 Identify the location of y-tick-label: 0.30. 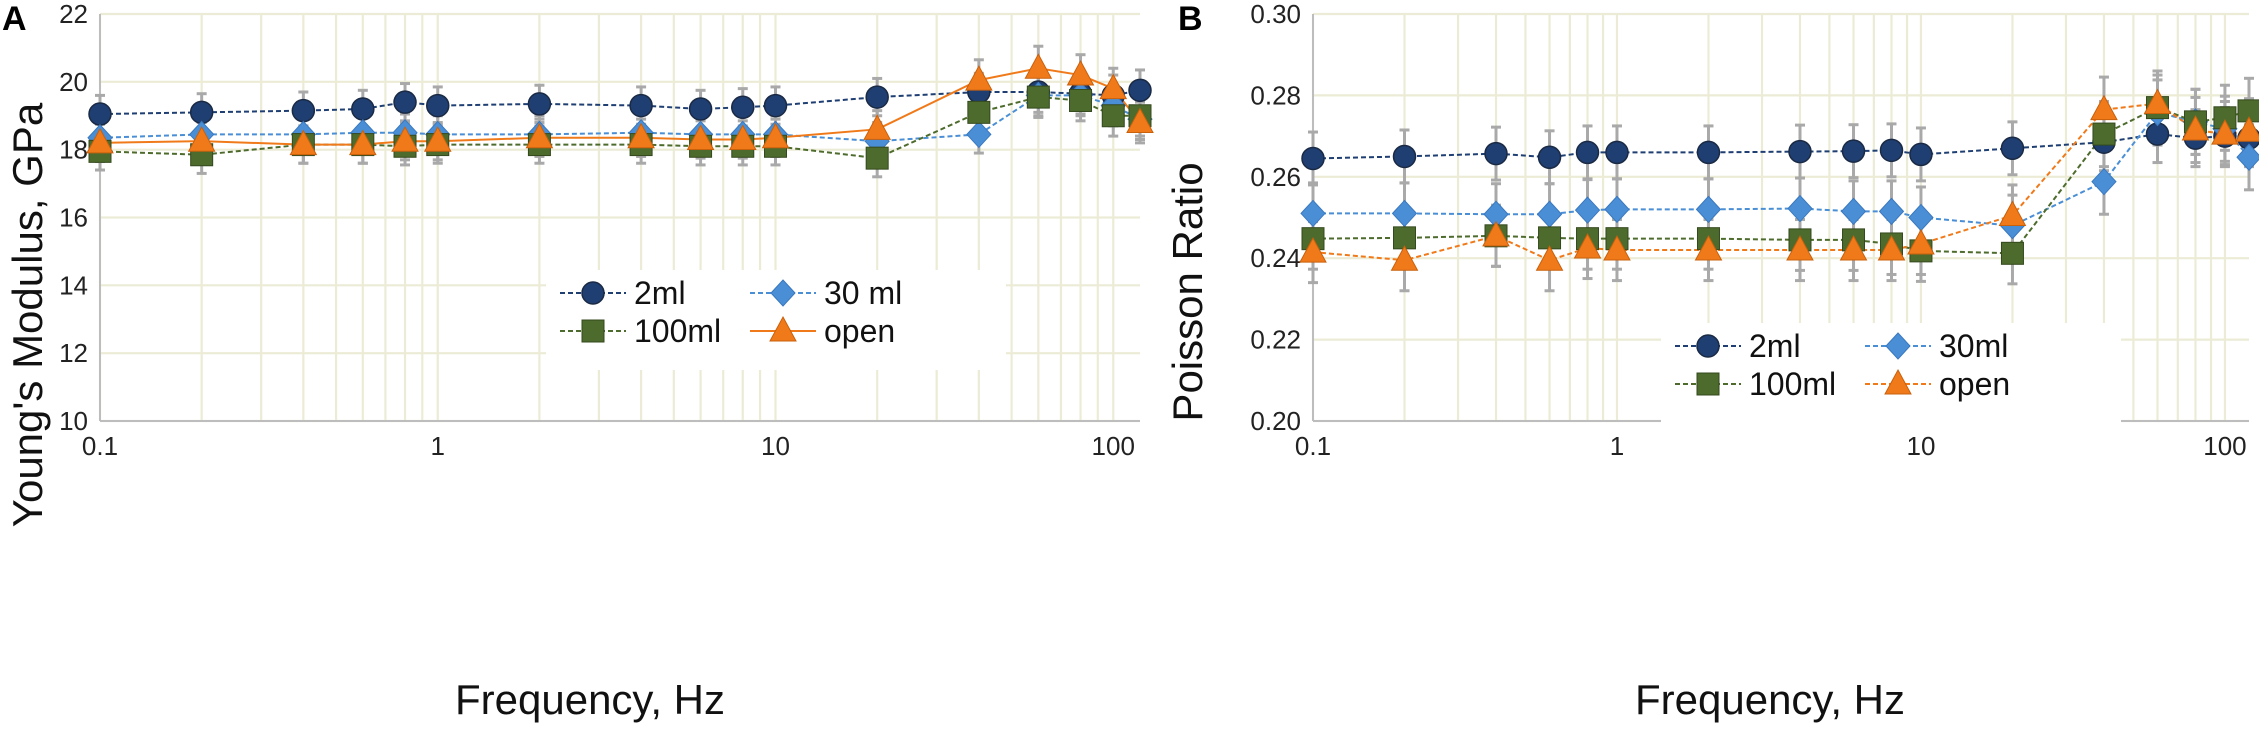
(1275, 14).